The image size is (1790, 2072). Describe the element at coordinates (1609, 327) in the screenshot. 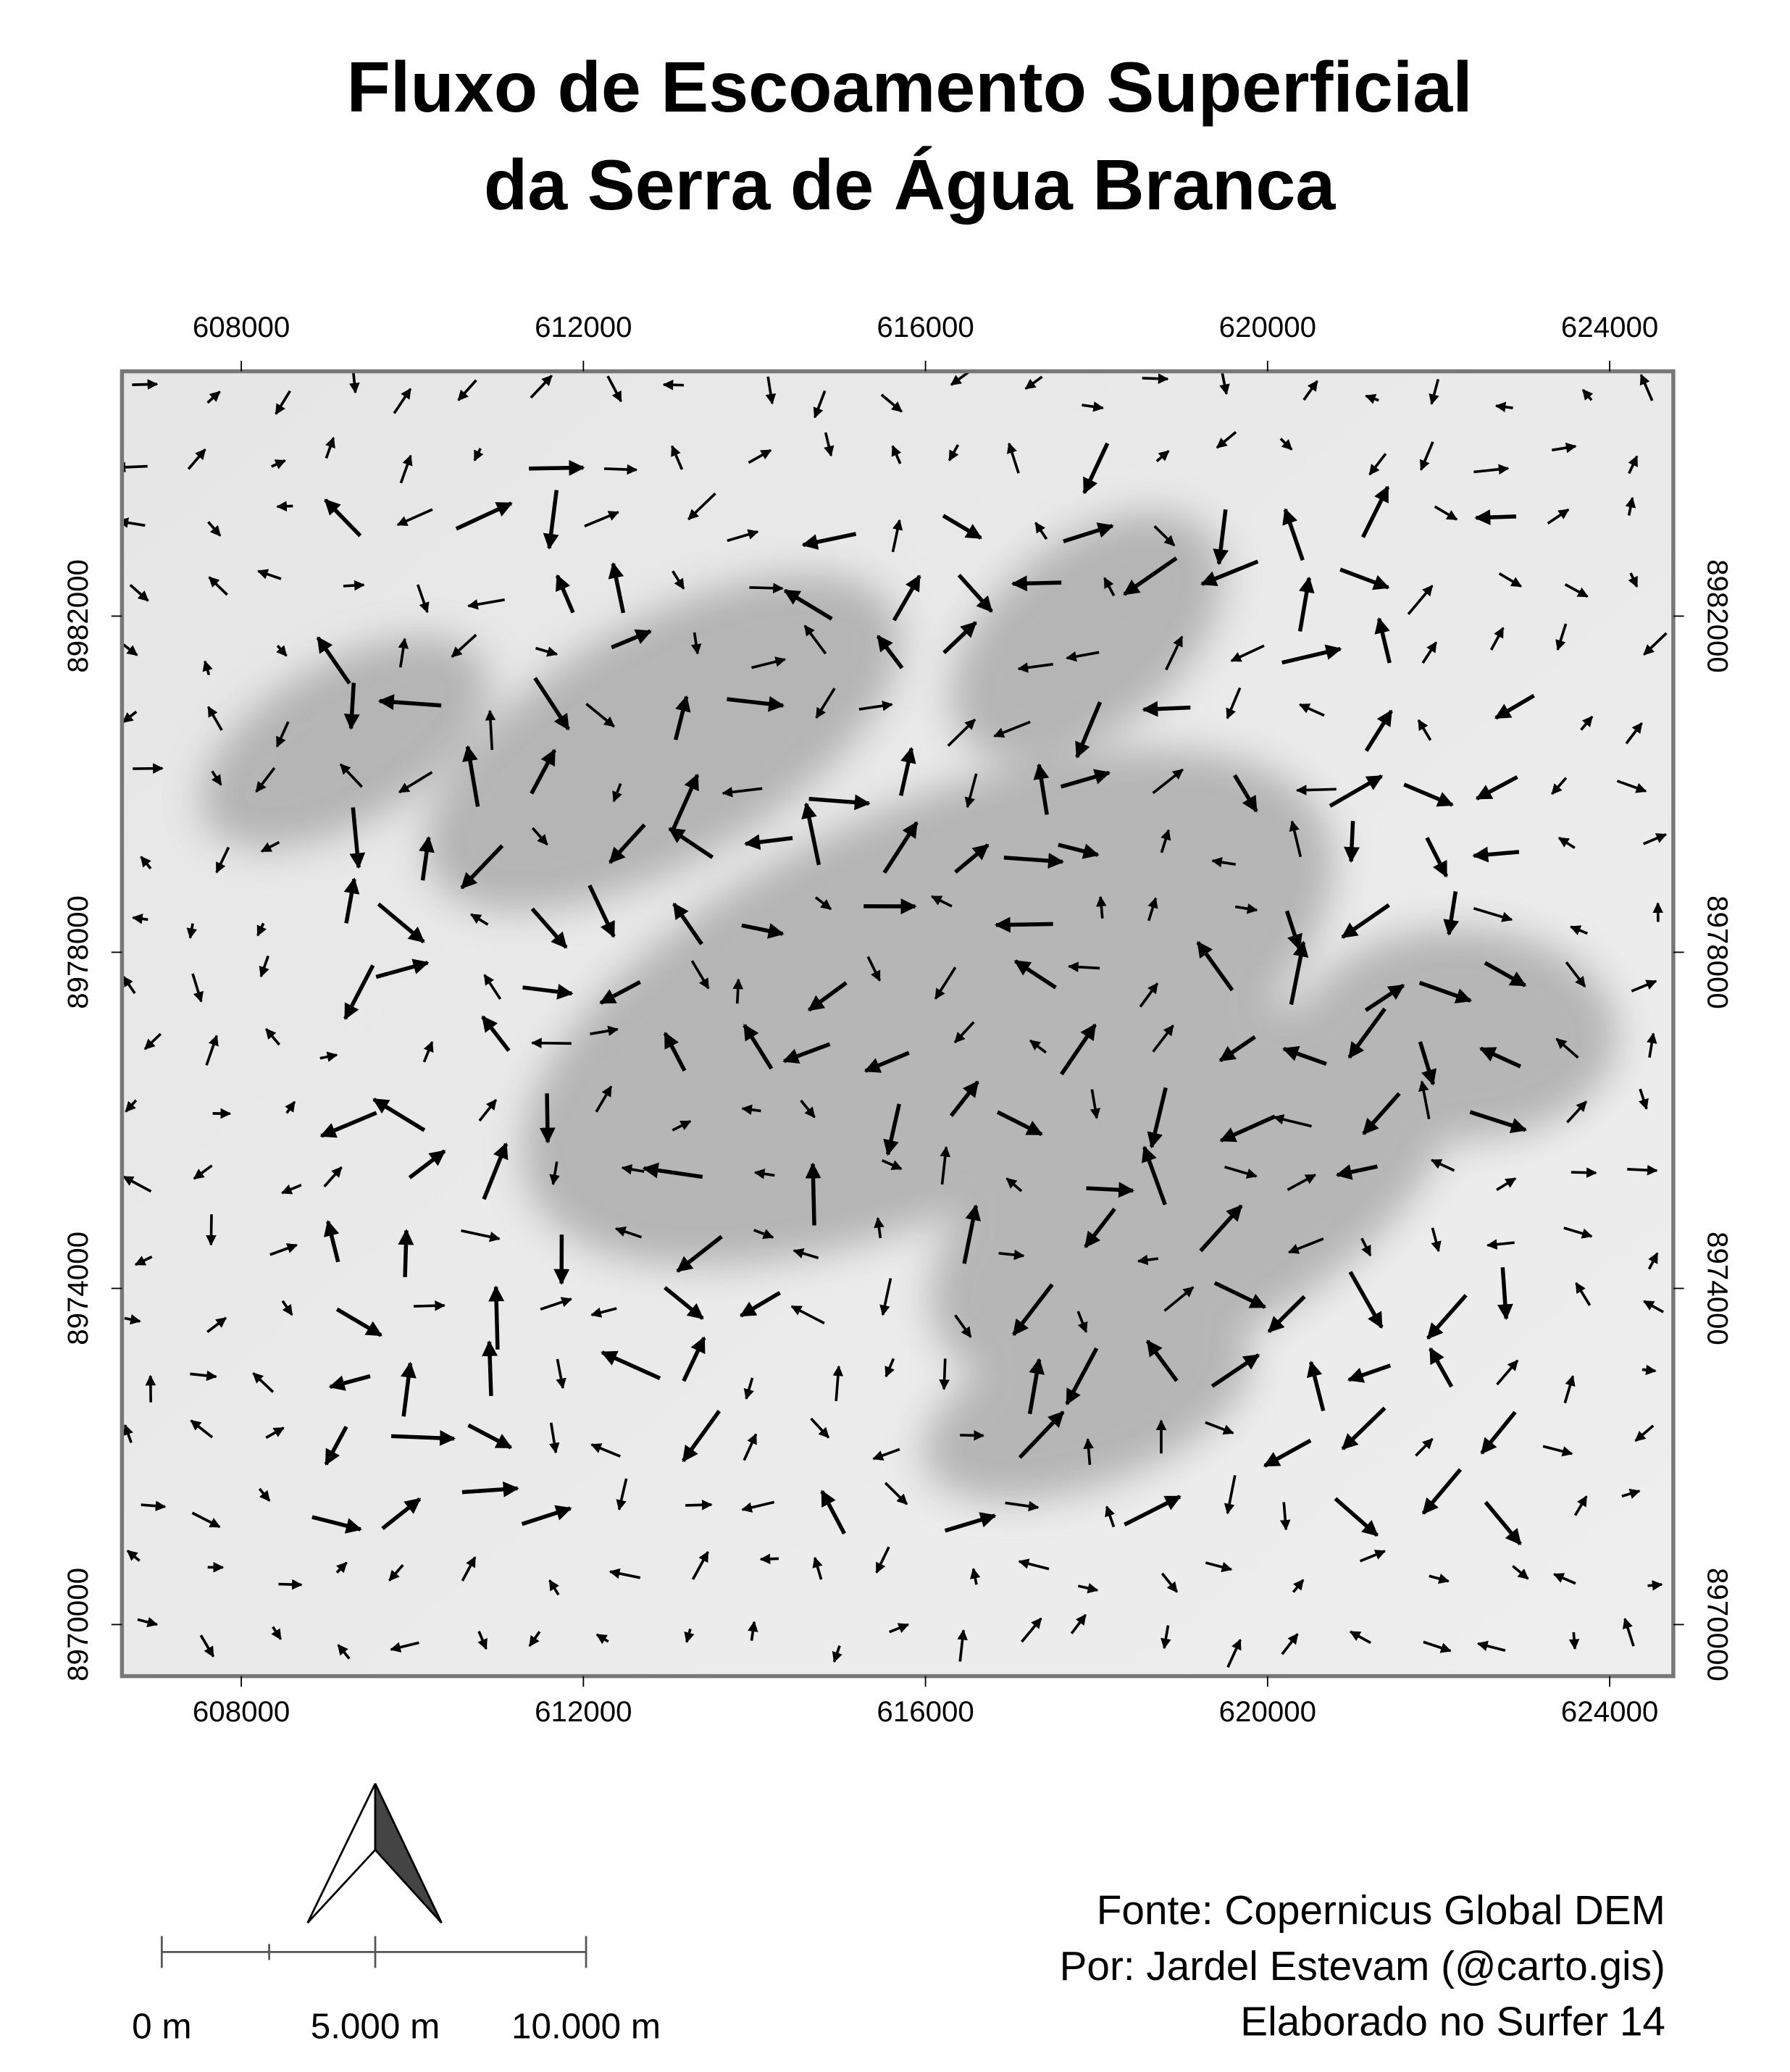

I see `x-tick-label: 624000` at that location.